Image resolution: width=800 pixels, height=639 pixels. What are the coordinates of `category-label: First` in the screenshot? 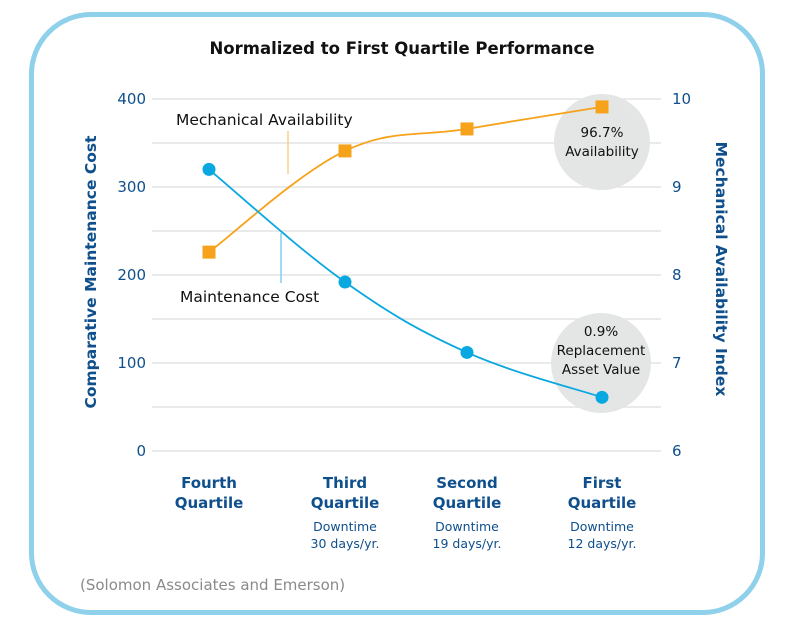 It's located at (602, 483).